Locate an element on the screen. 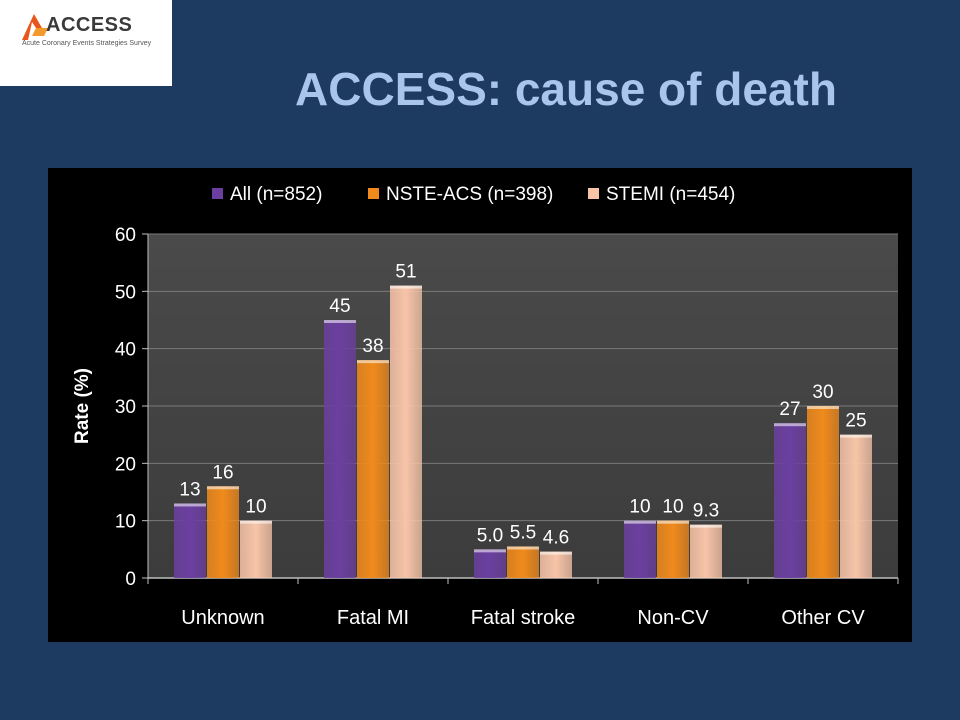  logo-name: ACCESS is located at coordinates (89, 25).